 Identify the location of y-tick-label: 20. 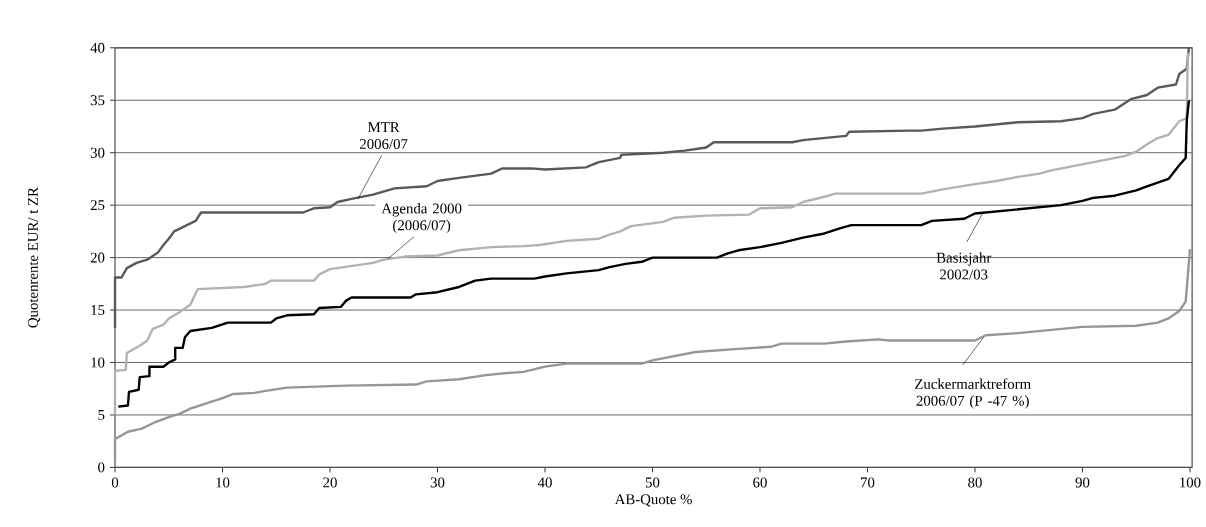
(97, 257).